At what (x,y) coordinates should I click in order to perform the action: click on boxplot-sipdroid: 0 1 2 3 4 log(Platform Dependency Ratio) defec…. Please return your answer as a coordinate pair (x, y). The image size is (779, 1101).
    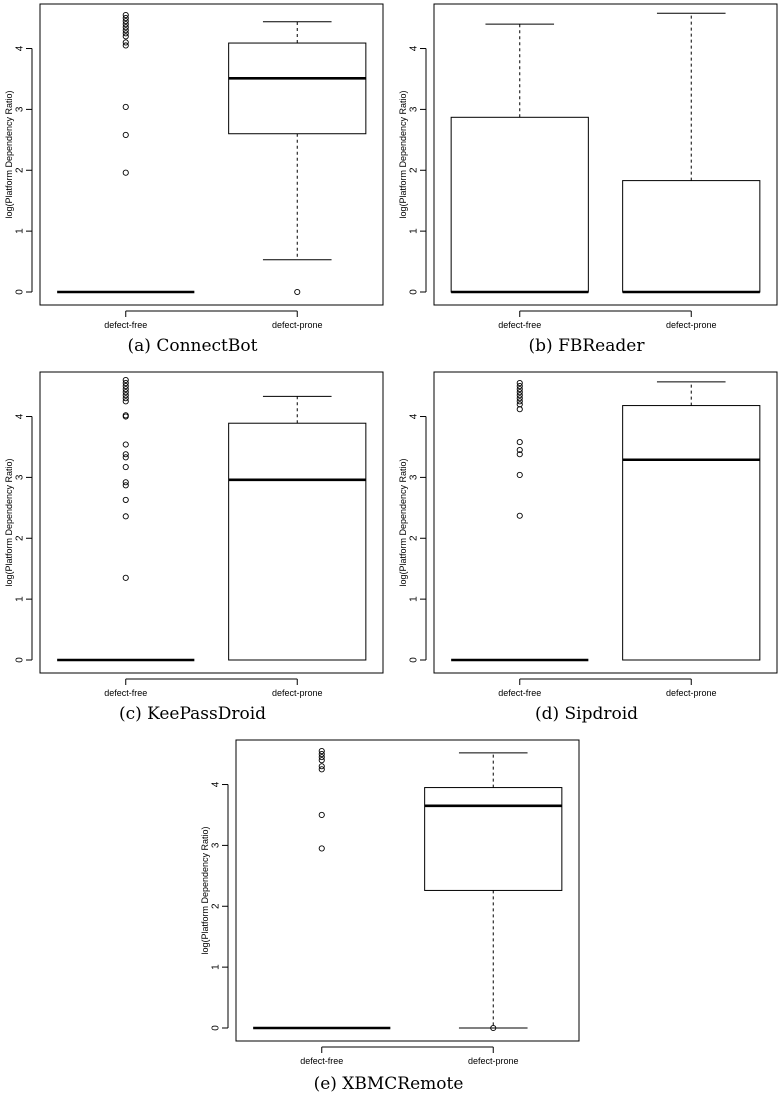
    Looking at the image, I should click on (588, 534).